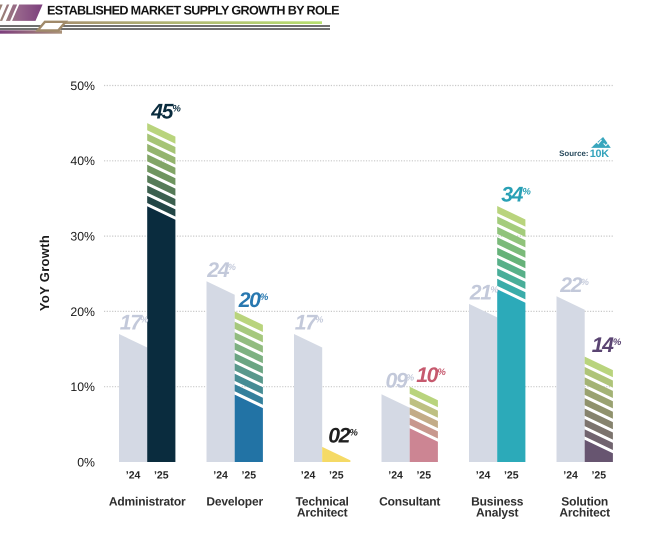 This screenshot has height=534, width=655. I want to click on svg-text: 14, so click(603, 345).